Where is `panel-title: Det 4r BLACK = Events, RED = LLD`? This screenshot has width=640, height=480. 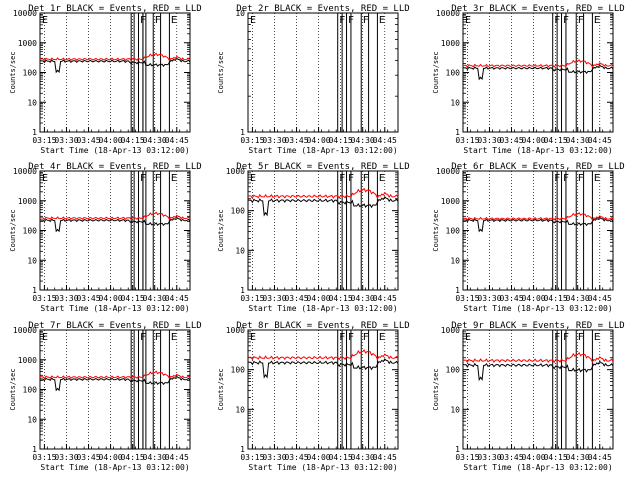
panel-title: Det 4r BLACK = Events, RED = LLD is located at coordinates (114, 167).